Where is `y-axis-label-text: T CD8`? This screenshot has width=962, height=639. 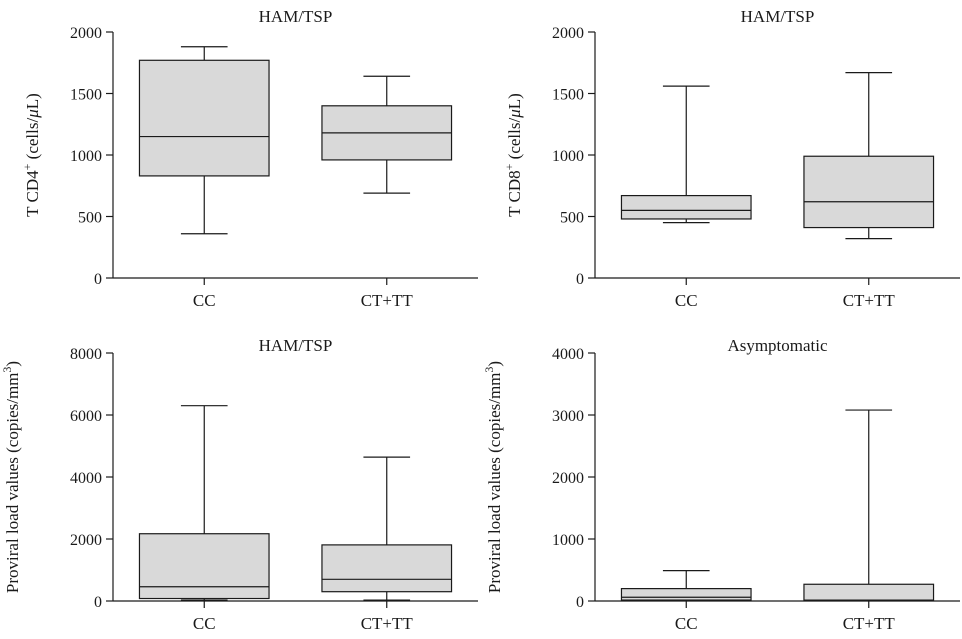 y-axis-label-text: T CD8 is located at coordinates (514, 193).